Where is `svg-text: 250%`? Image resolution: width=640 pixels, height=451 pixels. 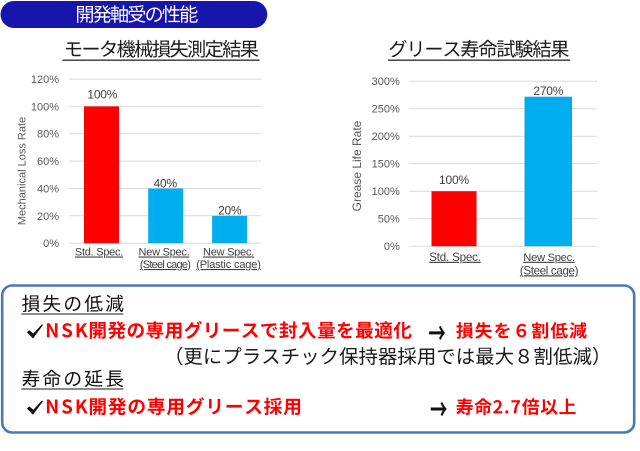
svg-text: 250% is located at coordinates (386, 110).